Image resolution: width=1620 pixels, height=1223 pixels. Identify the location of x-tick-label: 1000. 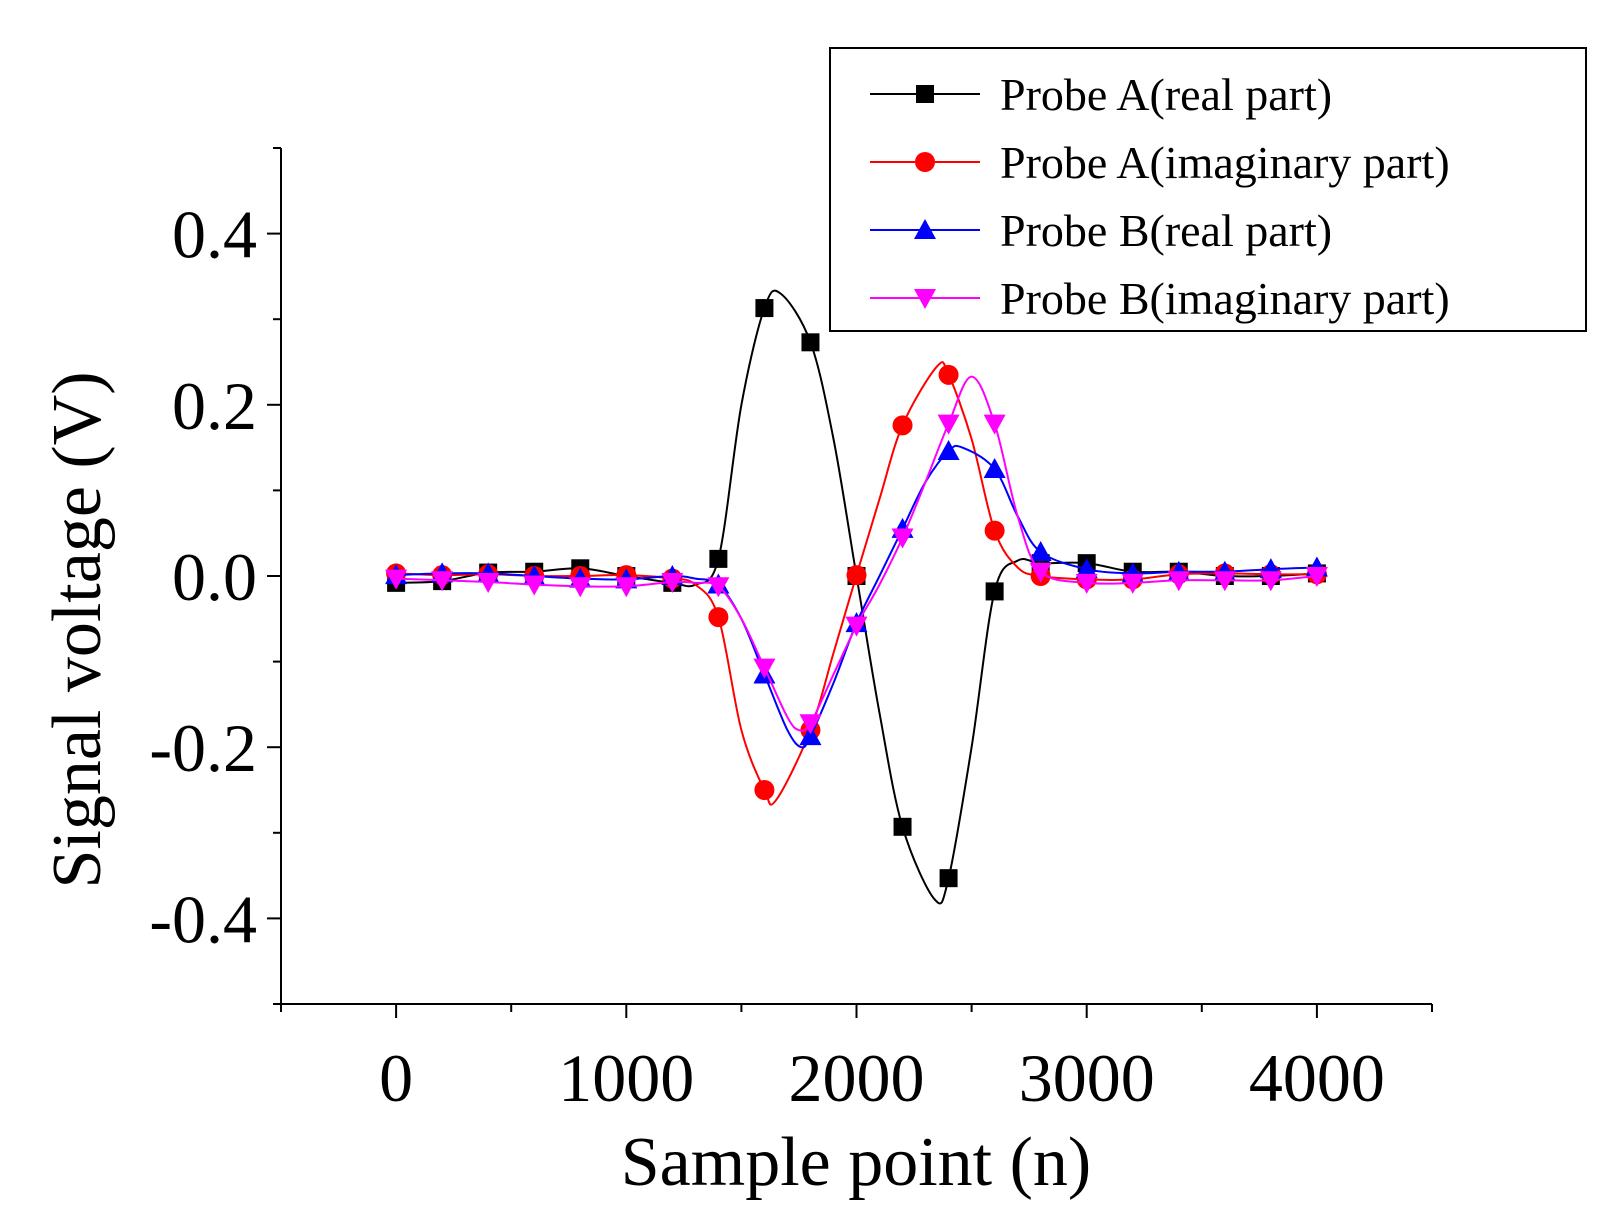
(626, 1078).